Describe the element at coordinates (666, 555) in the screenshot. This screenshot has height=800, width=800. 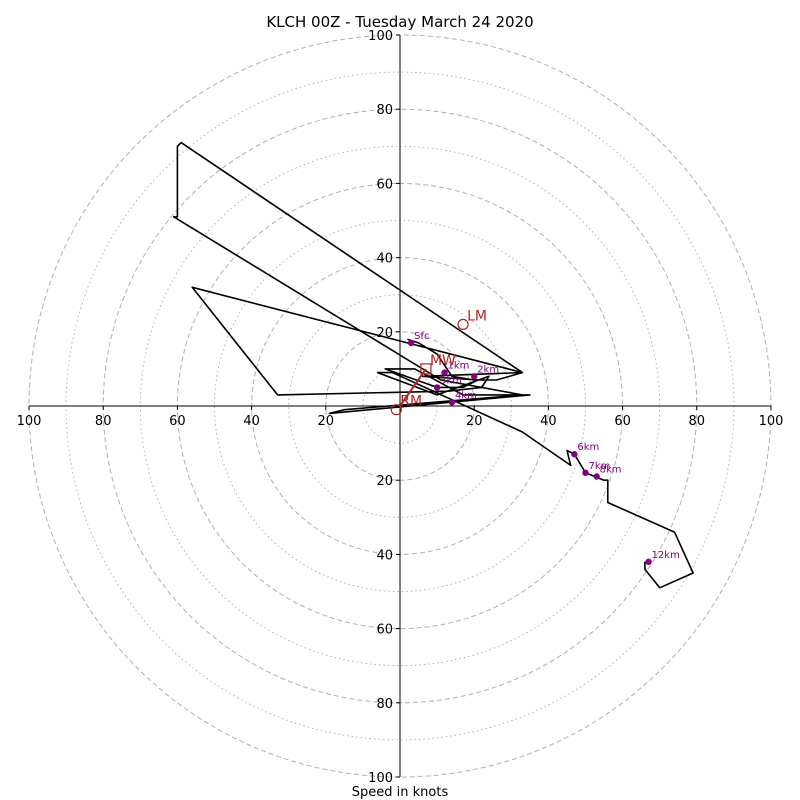
I see `height-marker-label: 12km` at that location.